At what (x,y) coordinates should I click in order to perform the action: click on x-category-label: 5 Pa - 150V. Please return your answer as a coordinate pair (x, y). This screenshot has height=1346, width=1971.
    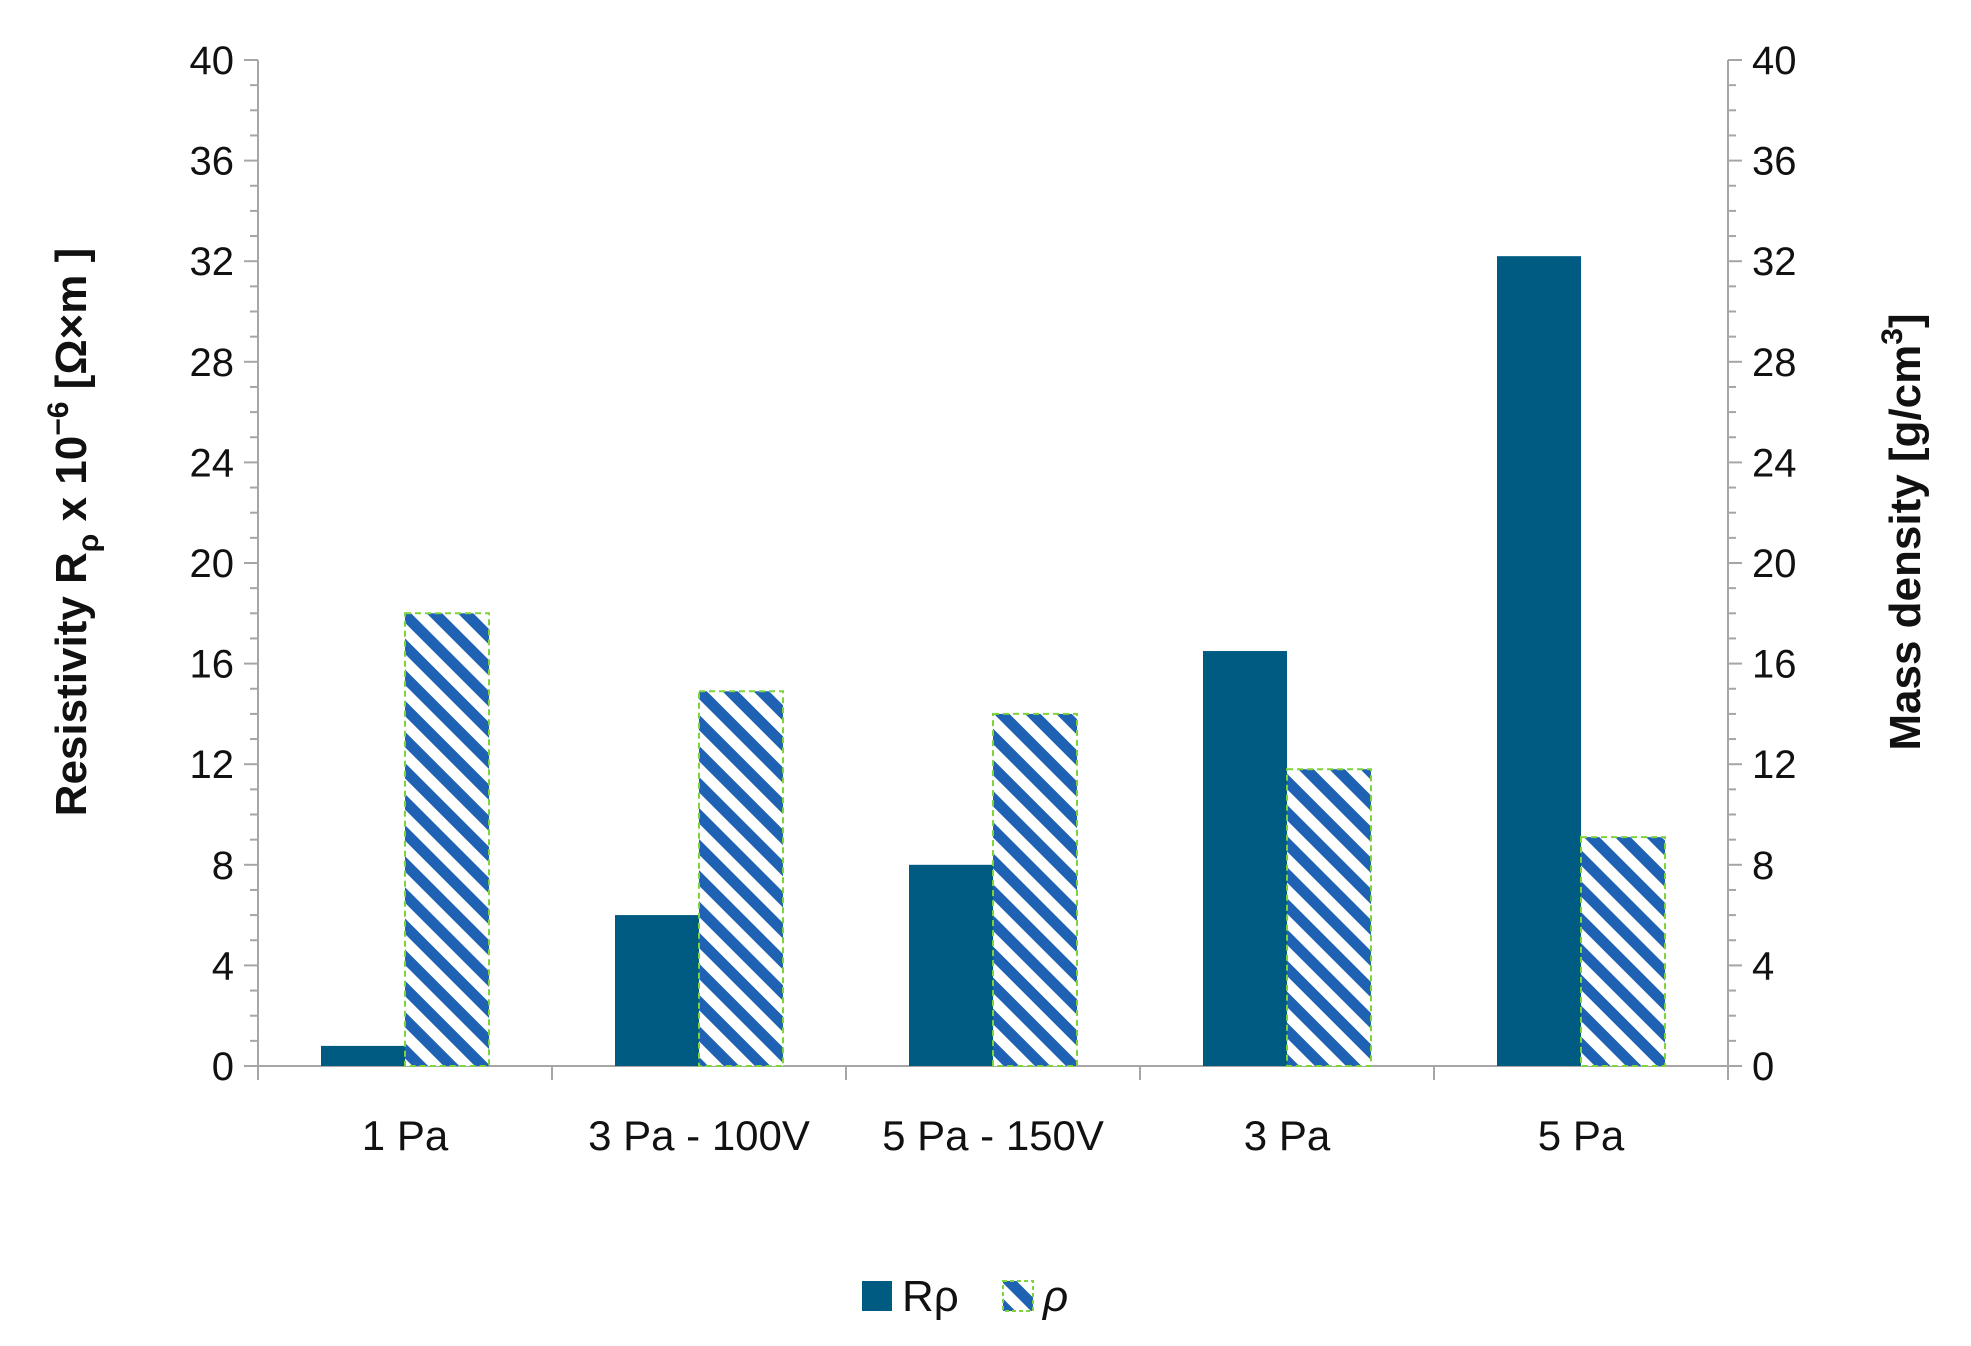
    Looking at the image, I should click on (993, 1135).